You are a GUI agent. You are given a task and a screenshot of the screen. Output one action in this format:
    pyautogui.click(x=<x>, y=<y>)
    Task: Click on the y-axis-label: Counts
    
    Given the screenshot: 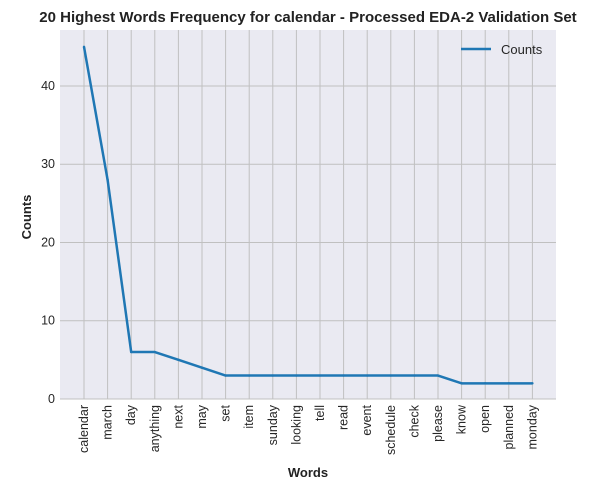 What is the action you would take?
    pyautogui.click(x=26, y=217)
    